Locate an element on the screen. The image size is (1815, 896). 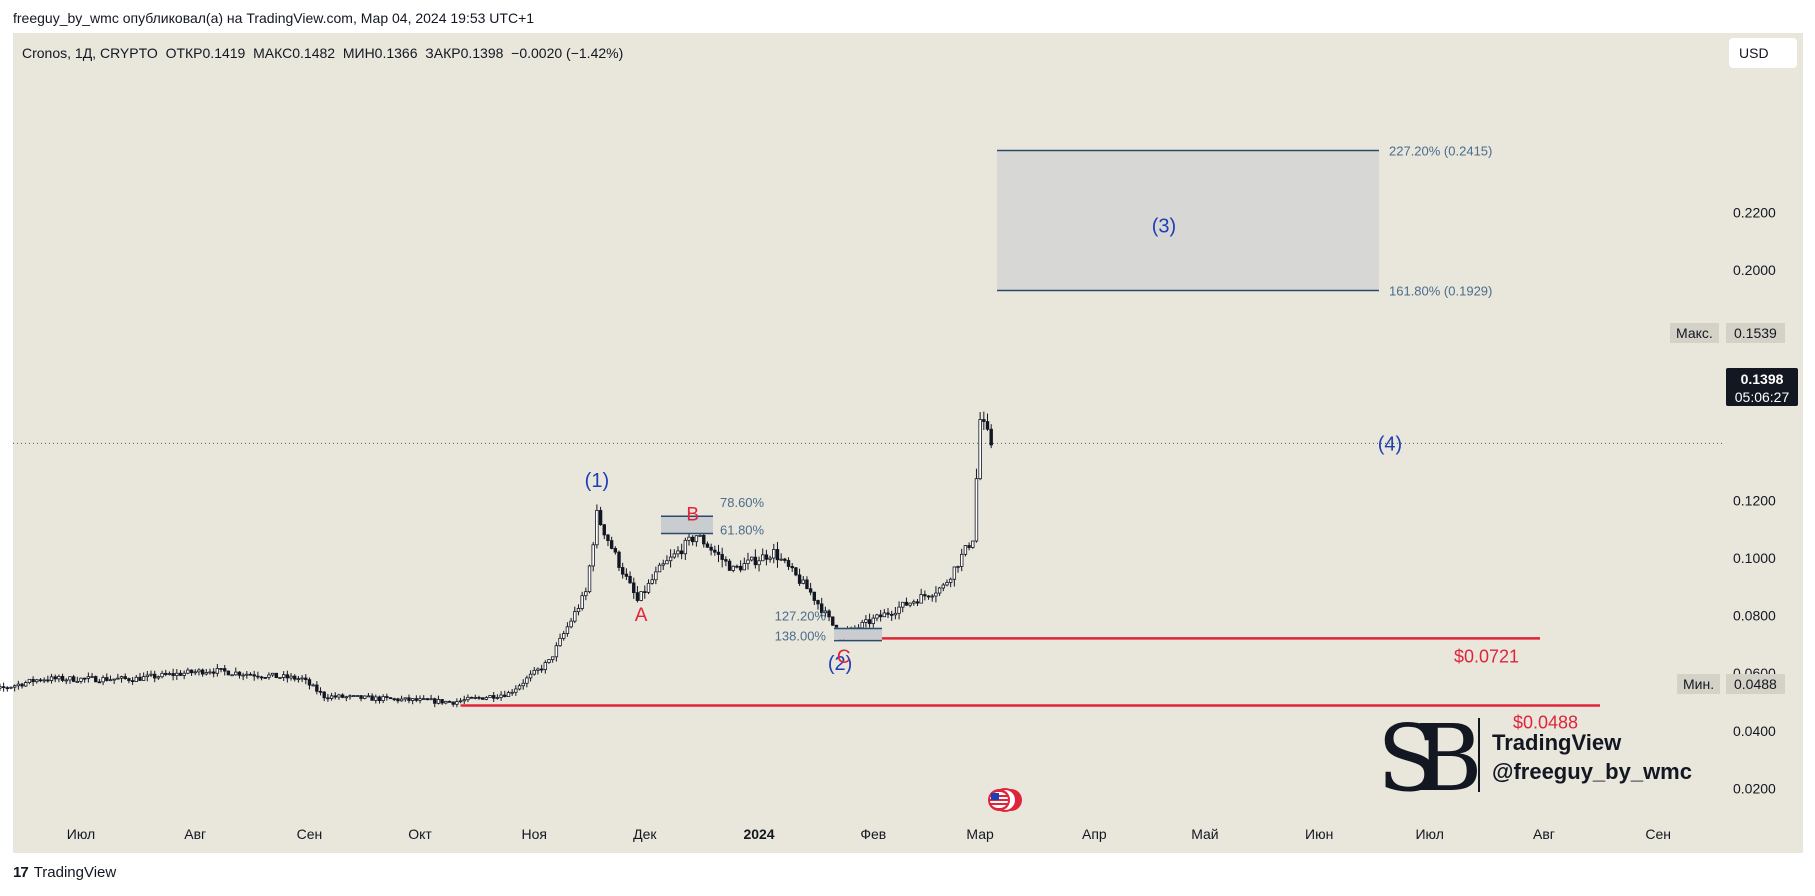
x-tick-label: Мар is located at coordinates (980, 834).